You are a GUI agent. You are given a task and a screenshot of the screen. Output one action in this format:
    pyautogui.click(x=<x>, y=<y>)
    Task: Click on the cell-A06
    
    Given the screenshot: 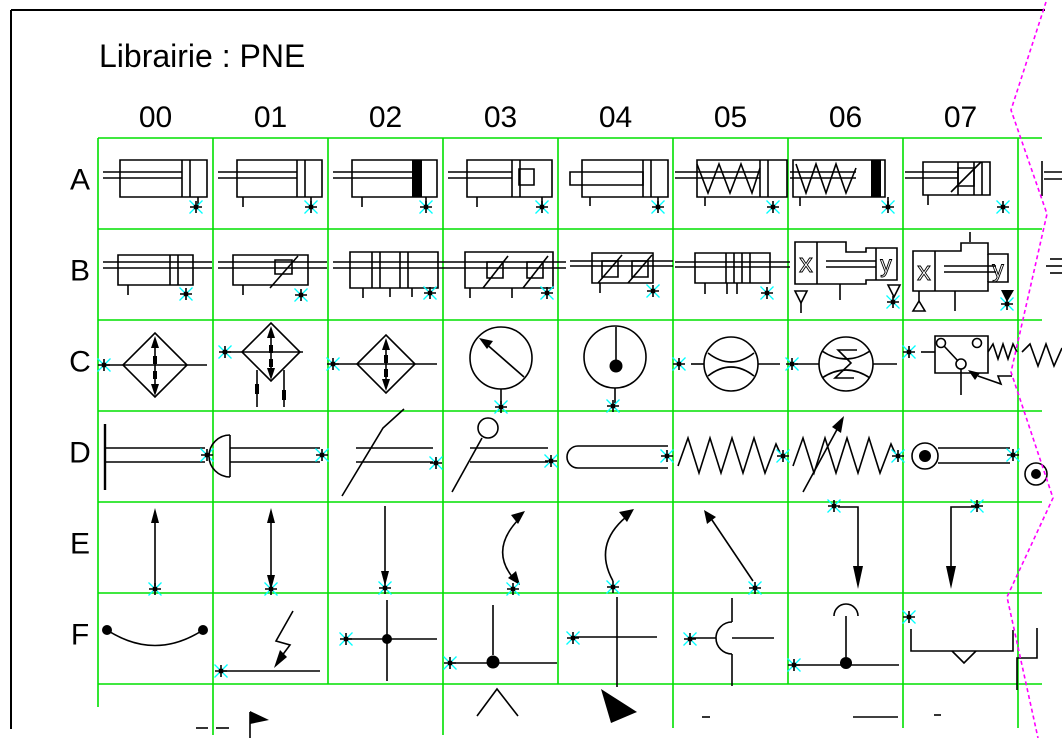 What is the action you would take?
    pyautogui.click(x=843, y=187)
    